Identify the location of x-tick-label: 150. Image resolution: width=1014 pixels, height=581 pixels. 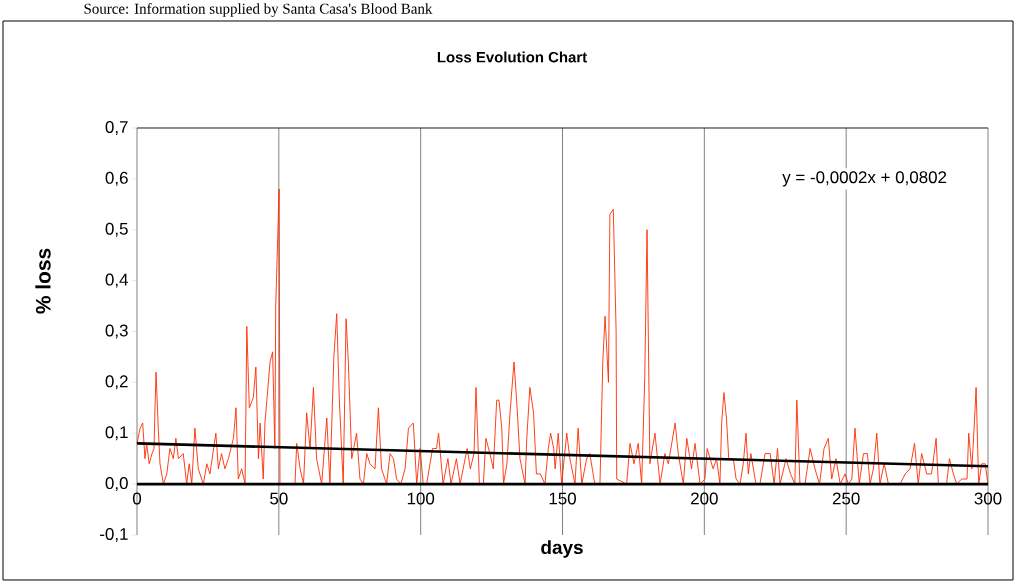
(562, 498).